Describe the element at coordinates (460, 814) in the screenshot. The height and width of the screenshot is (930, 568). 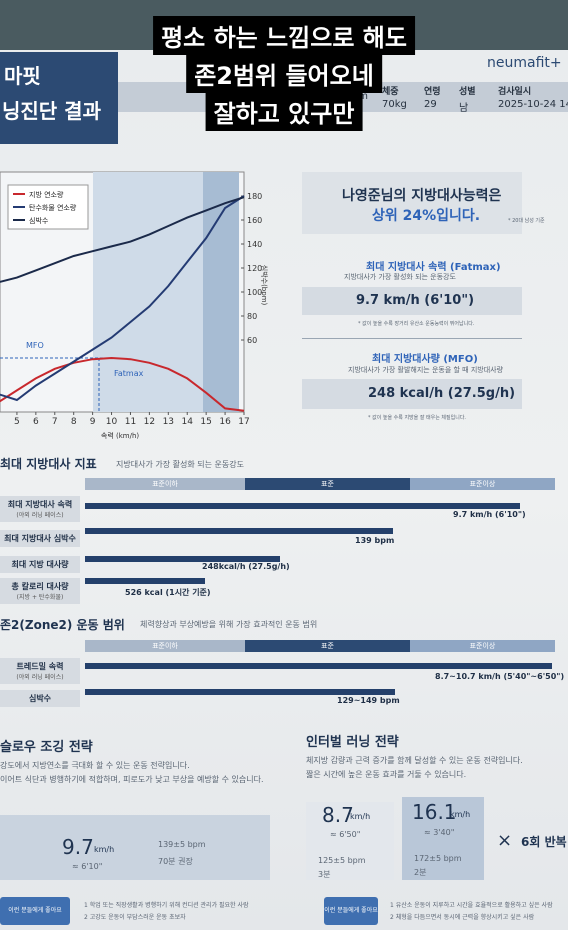
I see `interval-unit: km/h` at that location.